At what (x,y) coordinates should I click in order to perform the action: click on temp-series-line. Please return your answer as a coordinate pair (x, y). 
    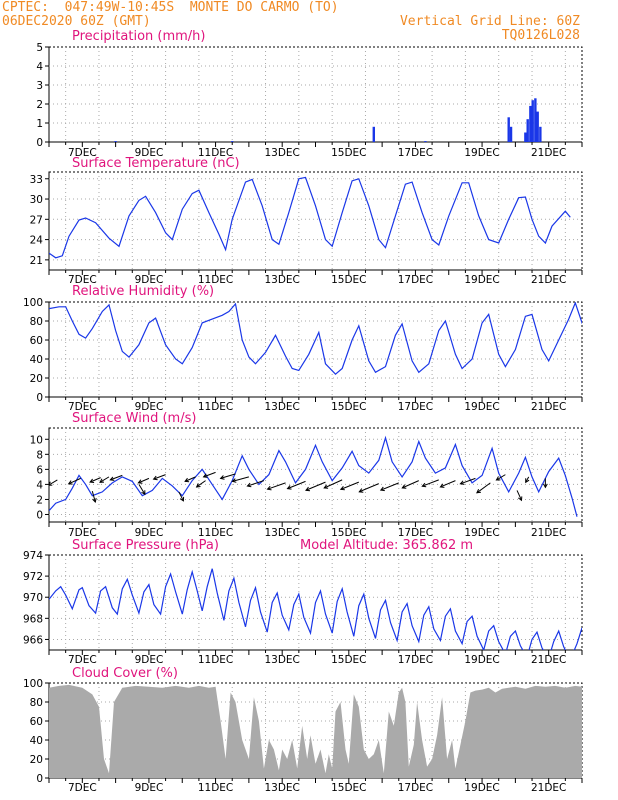
    Looking at the image, I should click on (310, 217).